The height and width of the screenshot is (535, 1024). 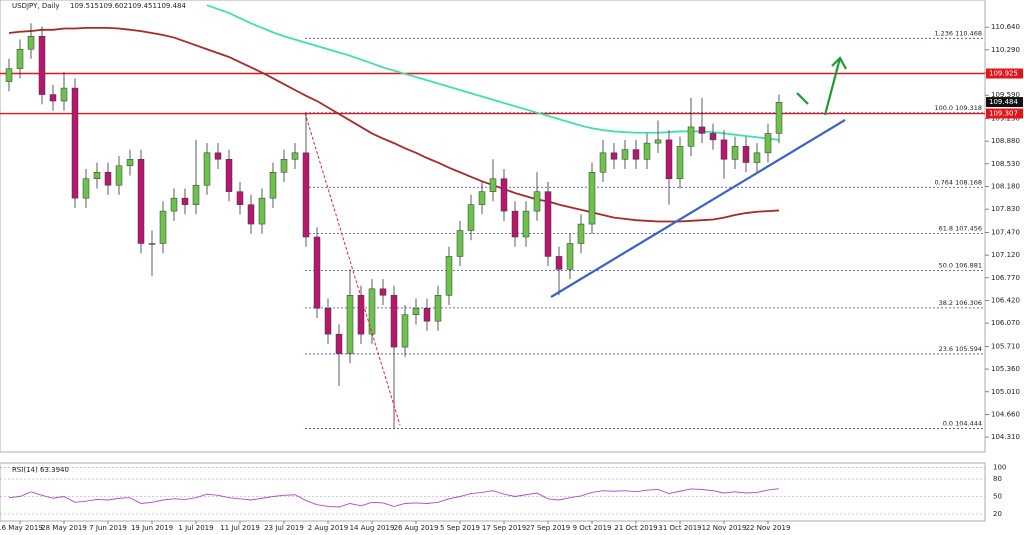 I want to click on x-tick-label: 31 Oct 2019, so click(x=679, y=528).